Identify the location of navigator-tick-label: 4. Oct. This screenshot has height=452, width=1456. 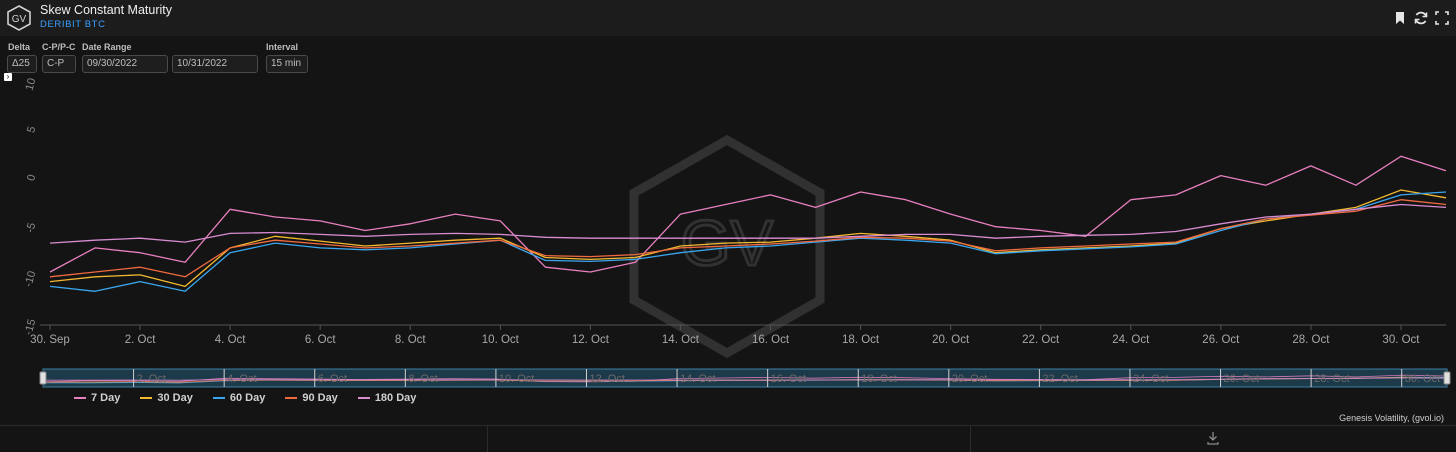
(241, 379).